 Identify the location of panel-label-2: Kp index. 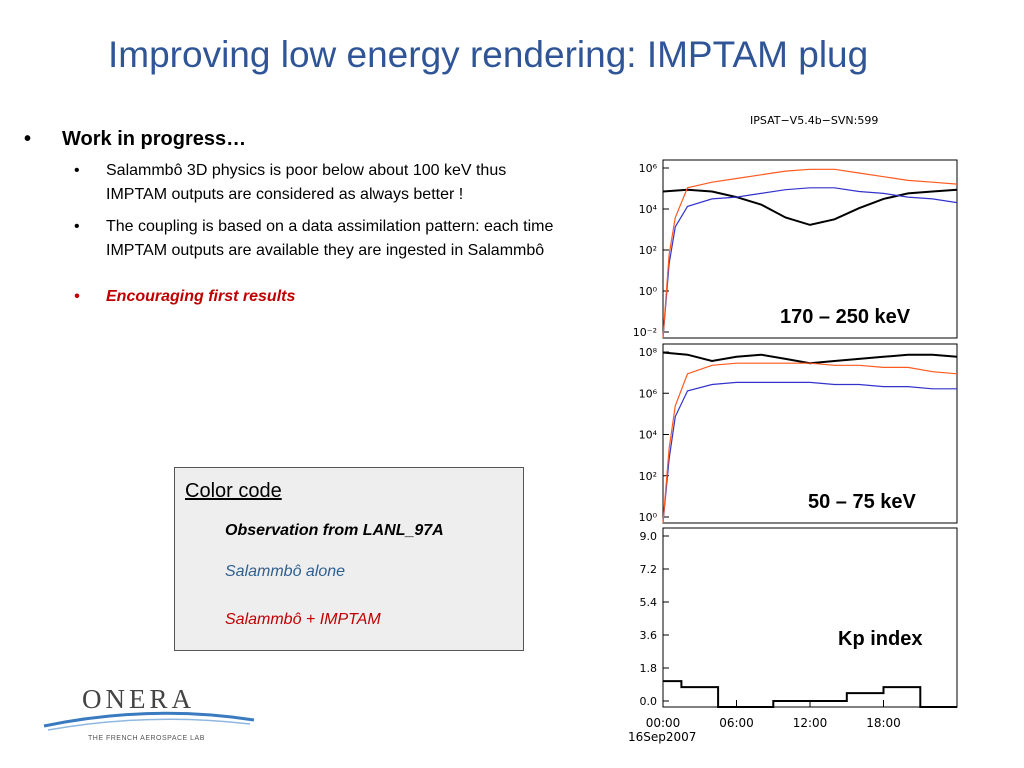
(880, 639).